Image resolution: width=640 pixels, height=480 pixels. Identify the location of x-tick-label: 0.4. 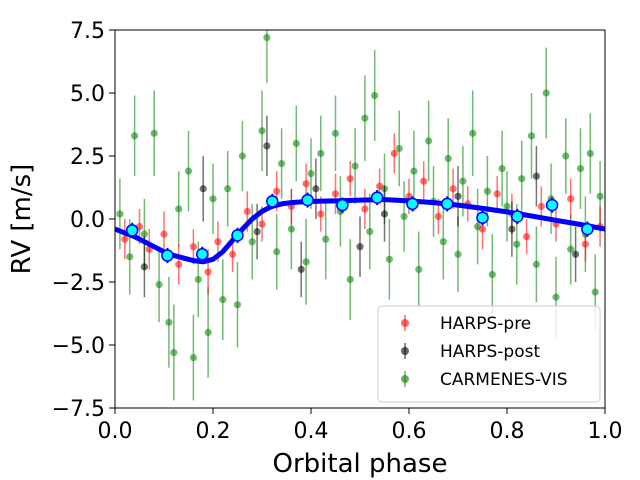
(311, 431).